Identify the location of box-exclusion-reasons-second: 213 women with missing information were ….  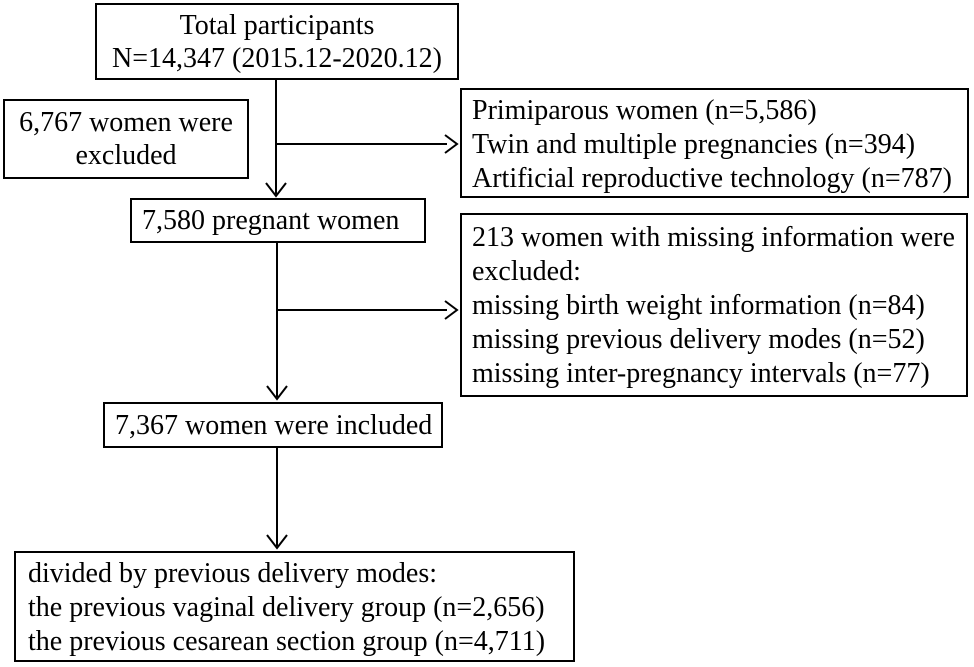
(714, 305).